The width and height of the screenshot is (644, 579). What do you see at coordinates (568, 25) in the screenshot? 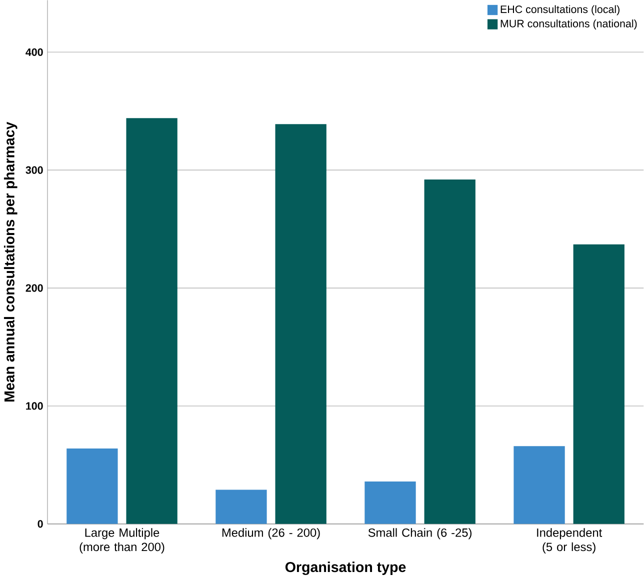
I see `legend-label: MUR consultations (national)` at bounding box center [568, 25].